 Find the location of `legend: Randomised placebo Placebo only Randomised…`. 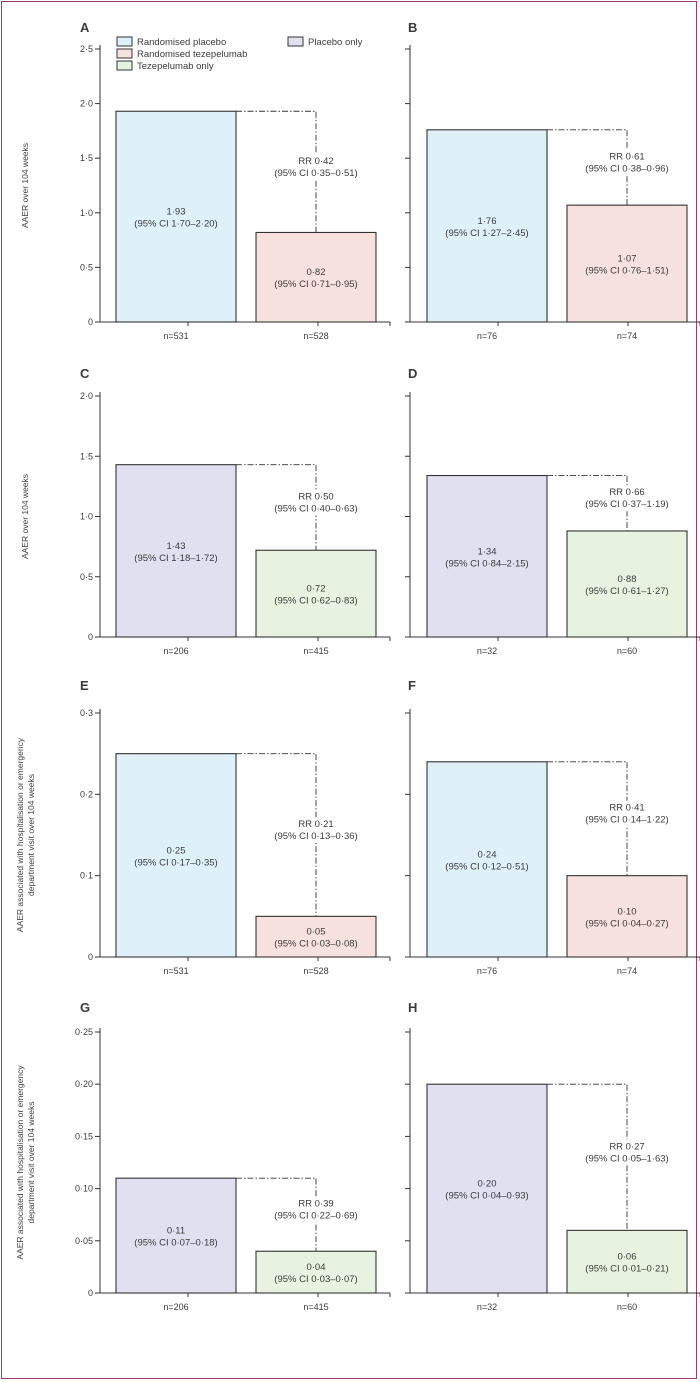

legend: Randomised placebo Placebo only Randomised… is located at coordinates (239, 54).